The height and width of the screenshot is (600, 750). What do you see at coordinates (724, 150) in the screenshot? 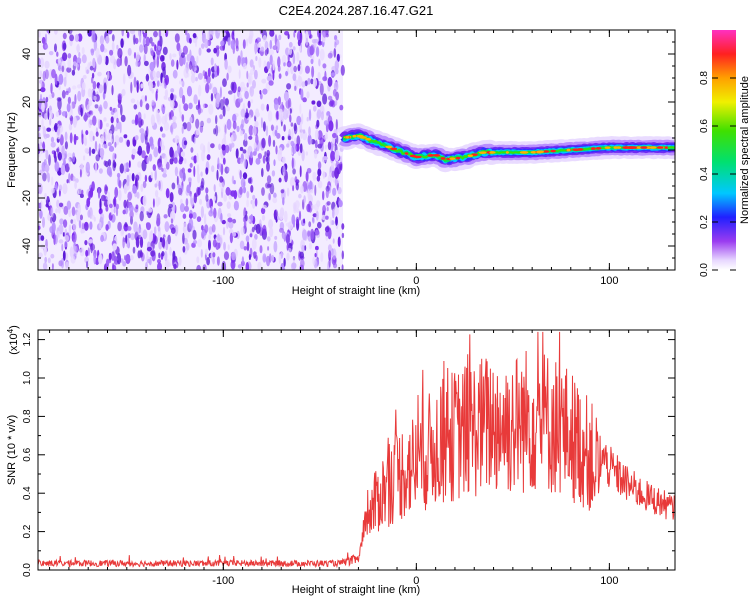
I see `colorbar-gradient` at bounding box center [724, 150].